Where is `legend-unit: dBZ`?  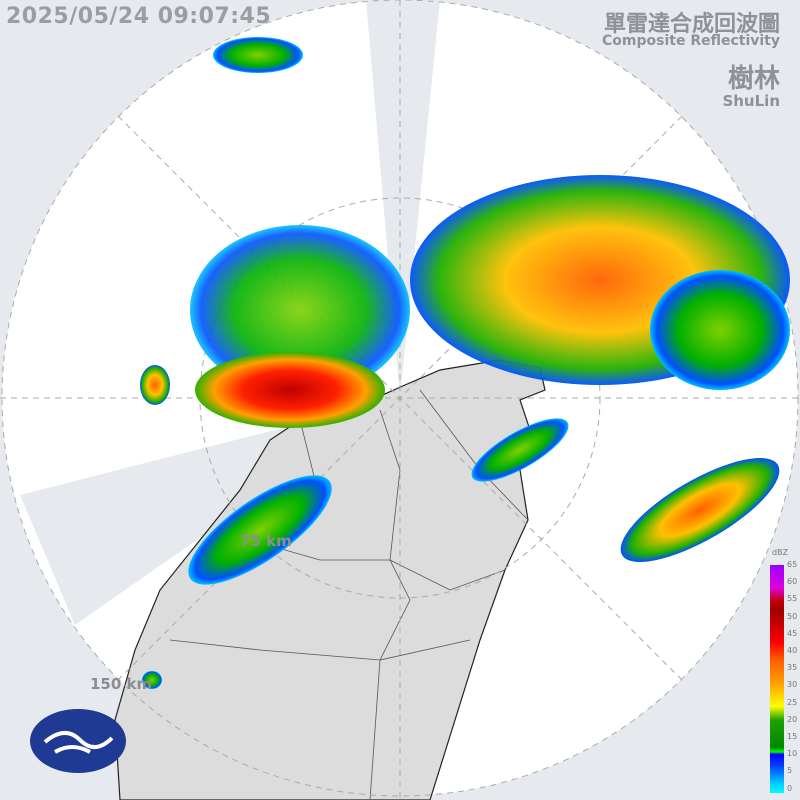 legend-unit: dBZ is located at coordinates (780, 552).